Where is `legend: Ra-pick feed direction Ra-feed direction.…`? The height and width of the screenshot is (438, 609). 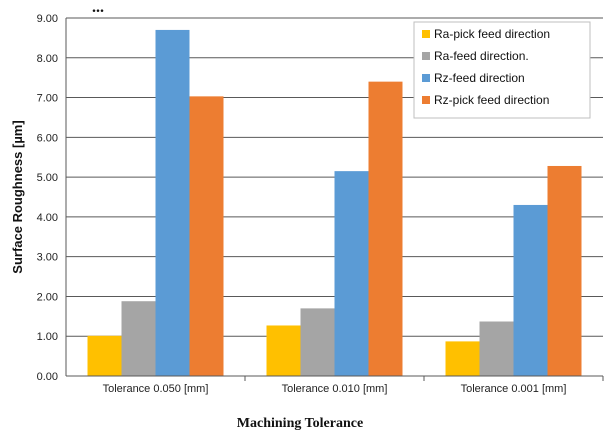
legend: Ra-pick feed direction Ra-feed direction.… is located at coordinates (502, 70).